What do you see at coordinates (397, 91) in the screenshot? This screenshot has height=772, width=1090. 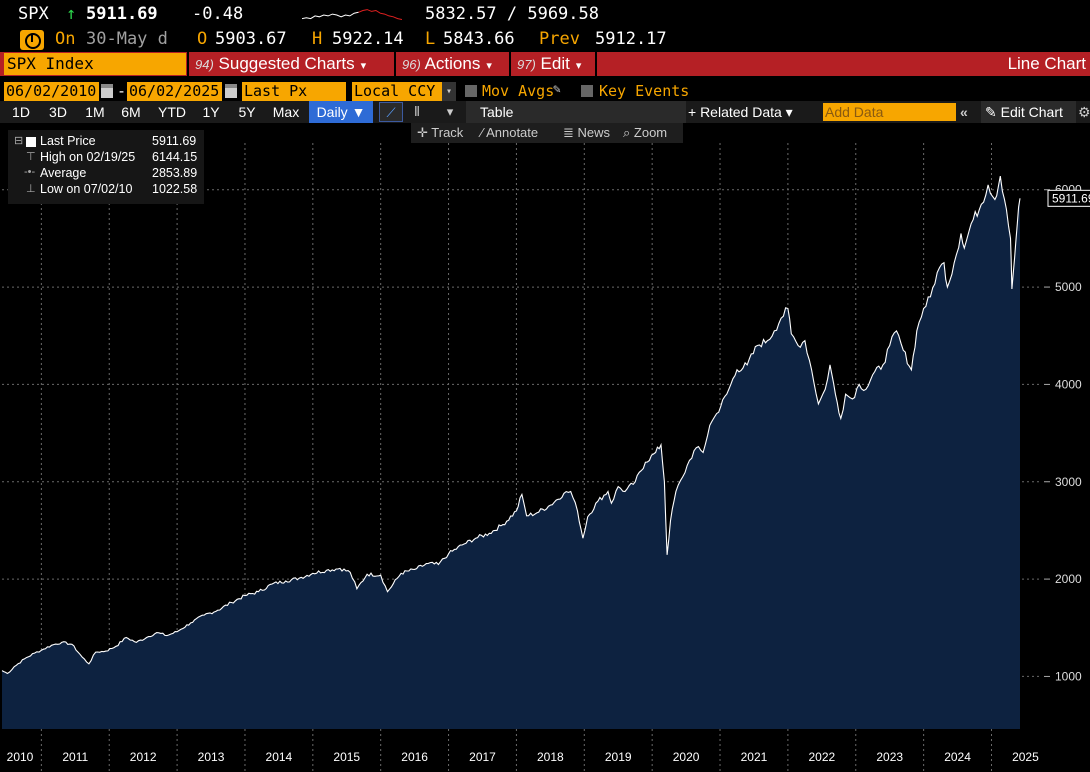 I see `currency-select: Local CCY` at bounding box center [397, 91].